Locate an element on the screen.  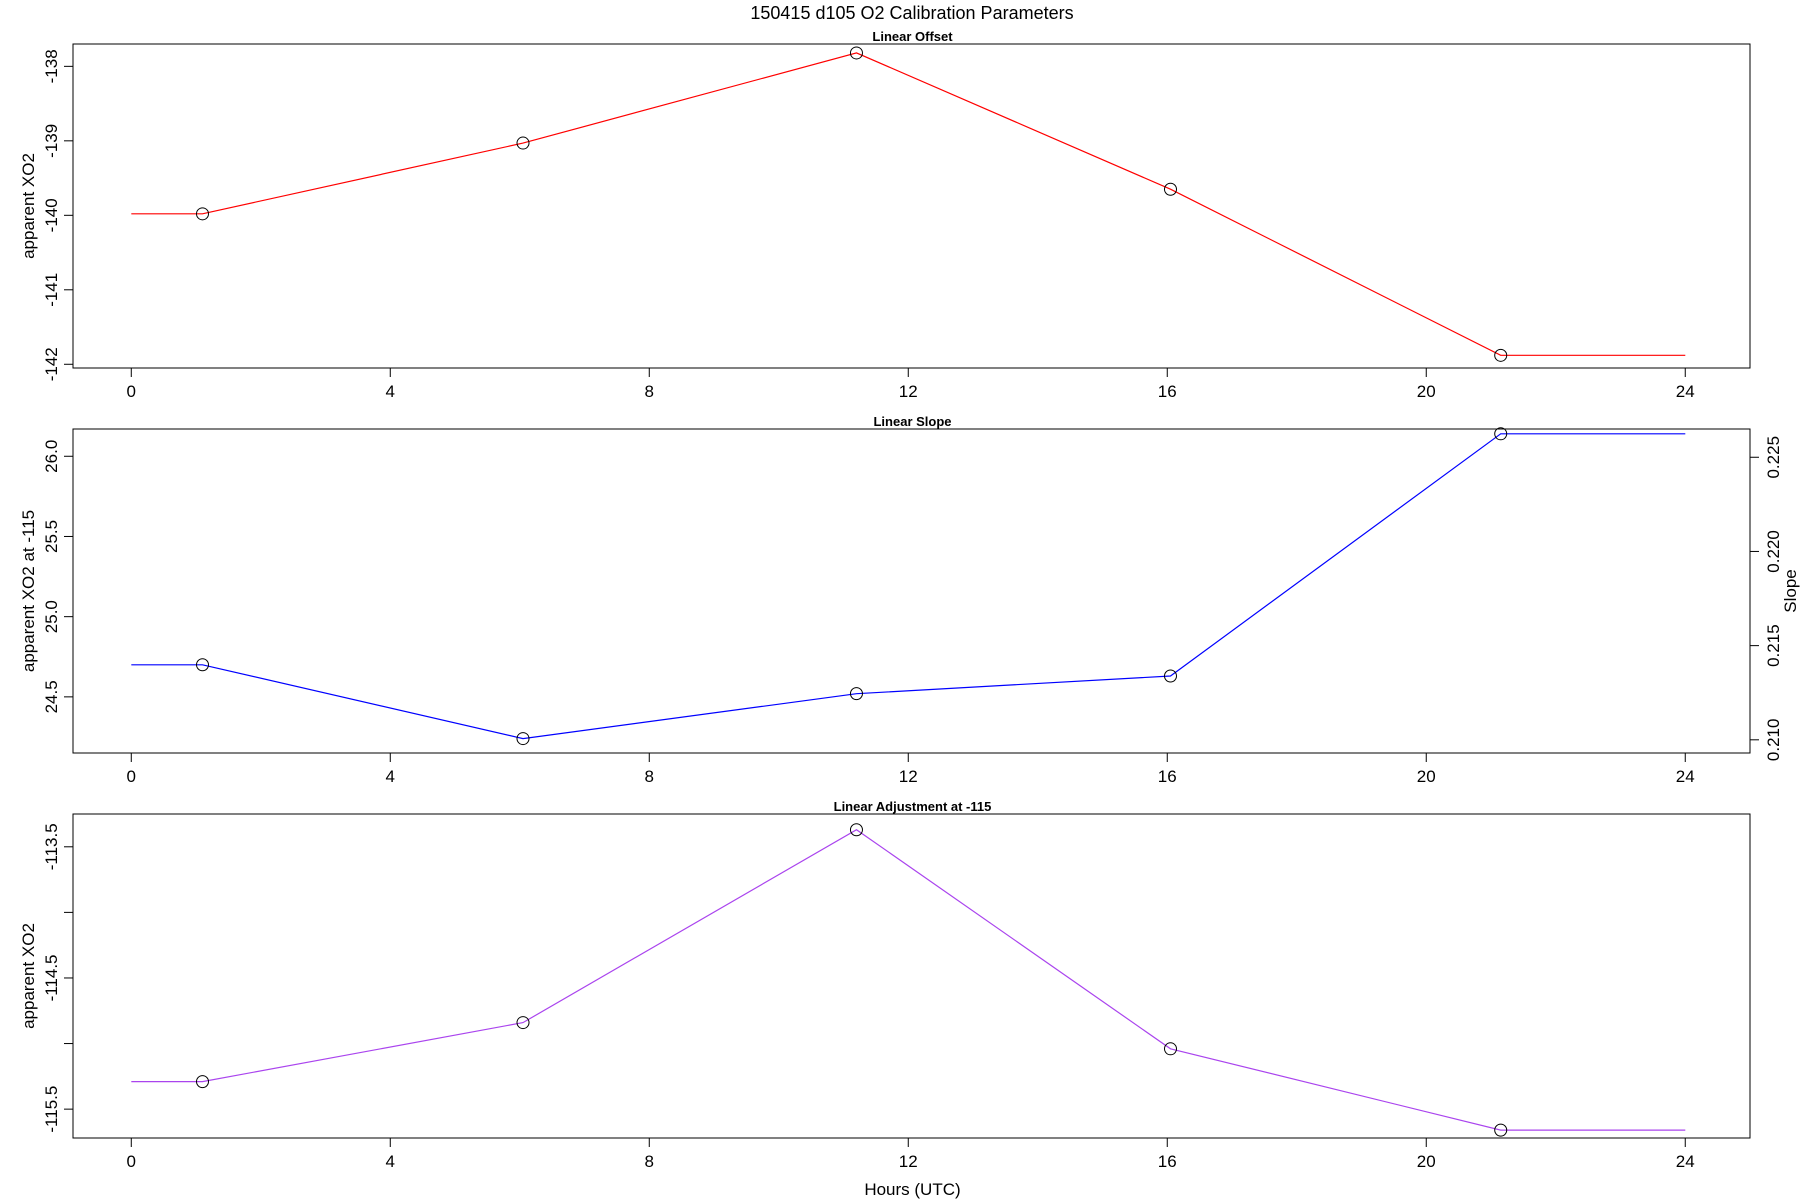
panel-title: Linear Slope is located at coordinates (912, 421).